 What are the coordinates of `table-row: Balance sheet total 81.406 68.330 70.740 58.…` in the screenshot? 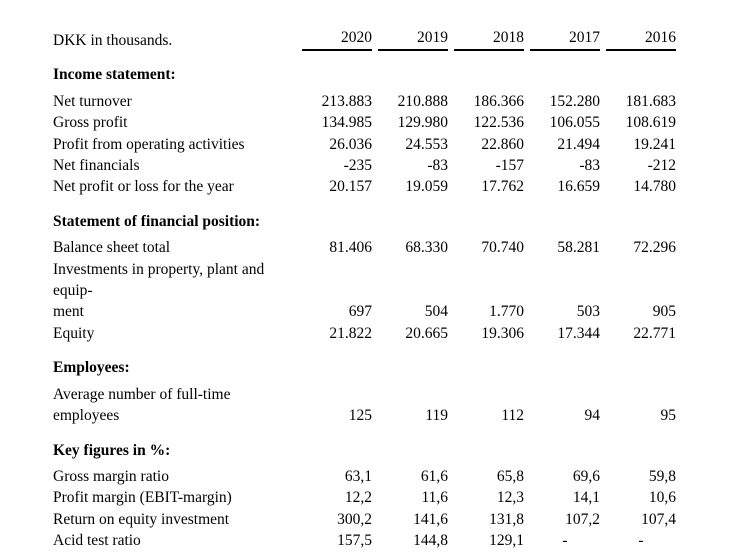 It's located at (364, 247).